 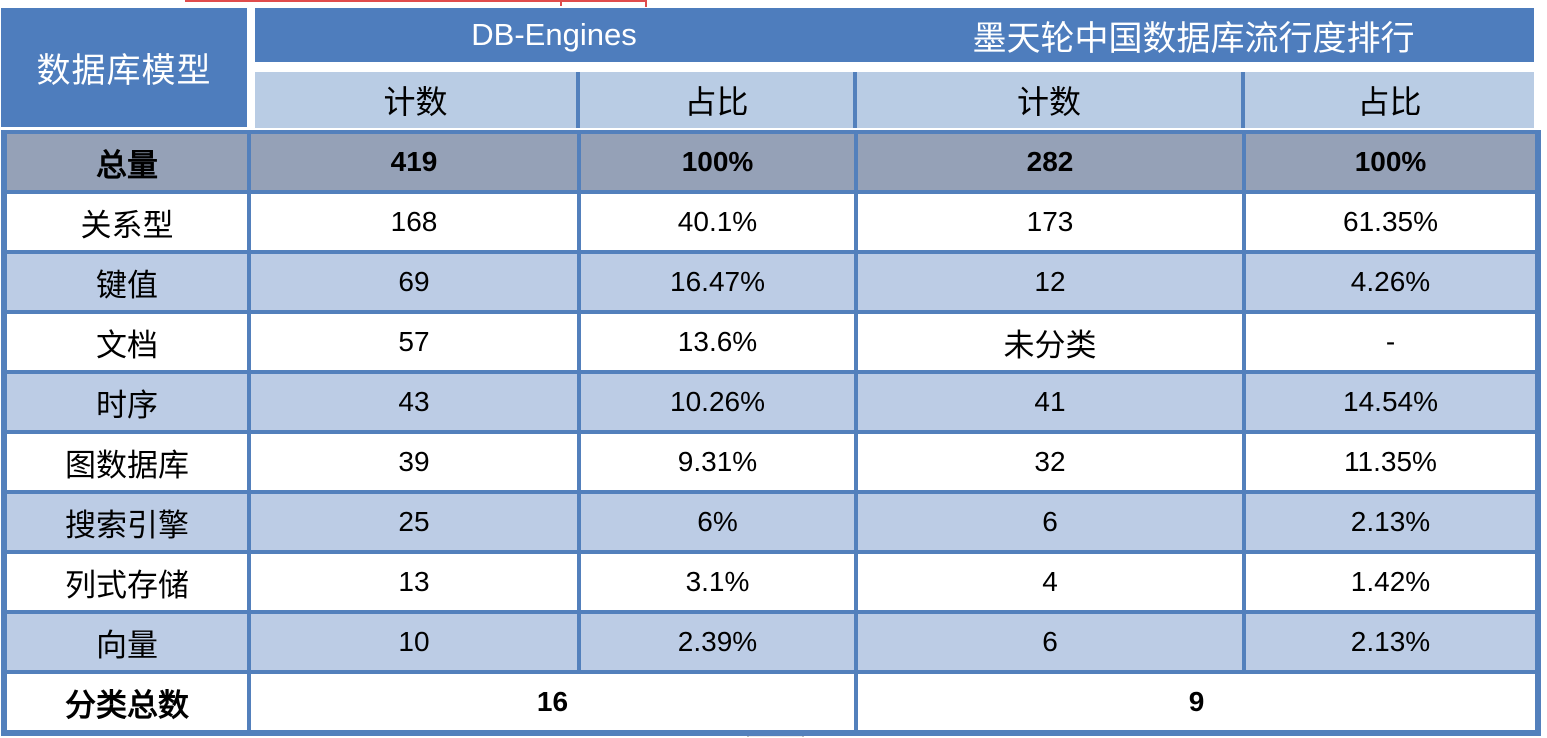 I want to click on footer-value-db-engines: 16, so click(x=552, y=702).